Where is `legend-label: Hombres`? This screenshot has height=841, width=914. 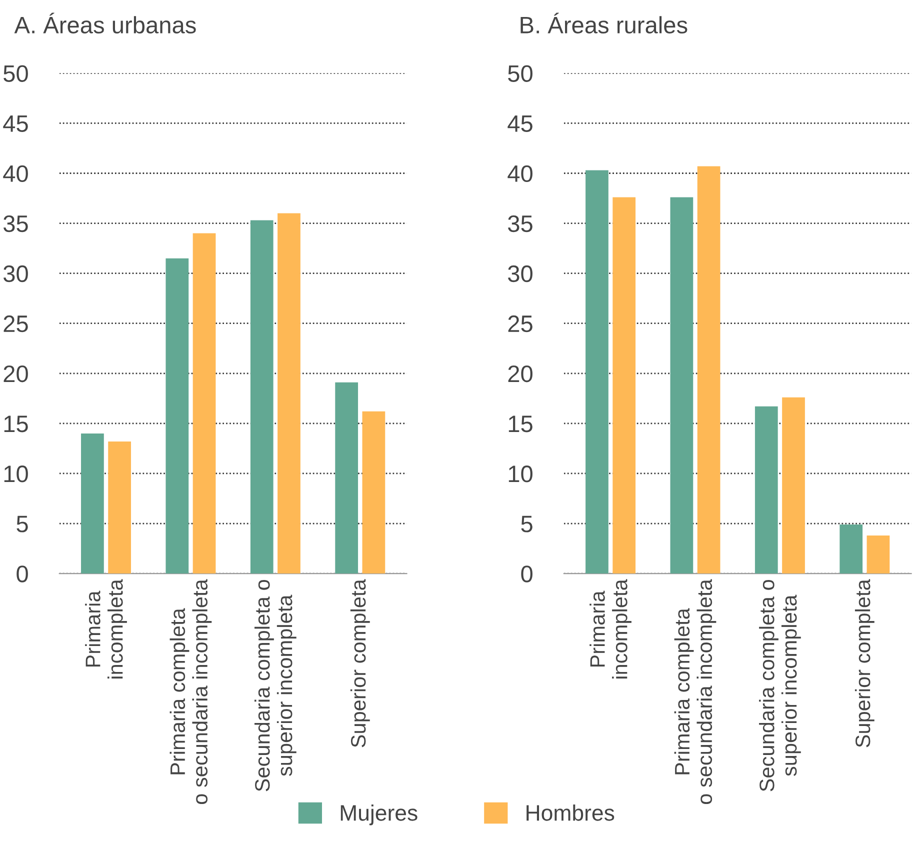 legend-label: Hombres is located at coordinates (570, 812).